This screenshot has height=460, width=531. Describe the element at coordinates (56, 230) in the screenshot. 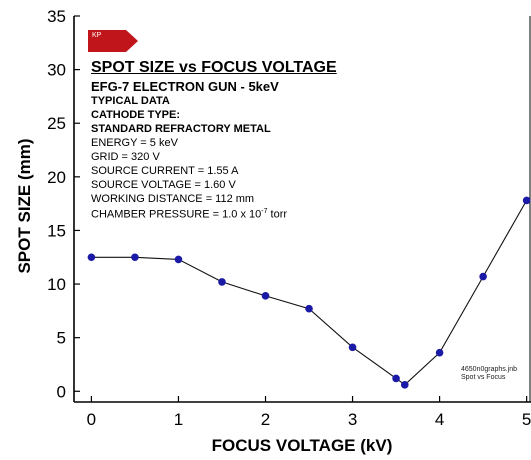

I see `y-tick-label: 15` at that location.